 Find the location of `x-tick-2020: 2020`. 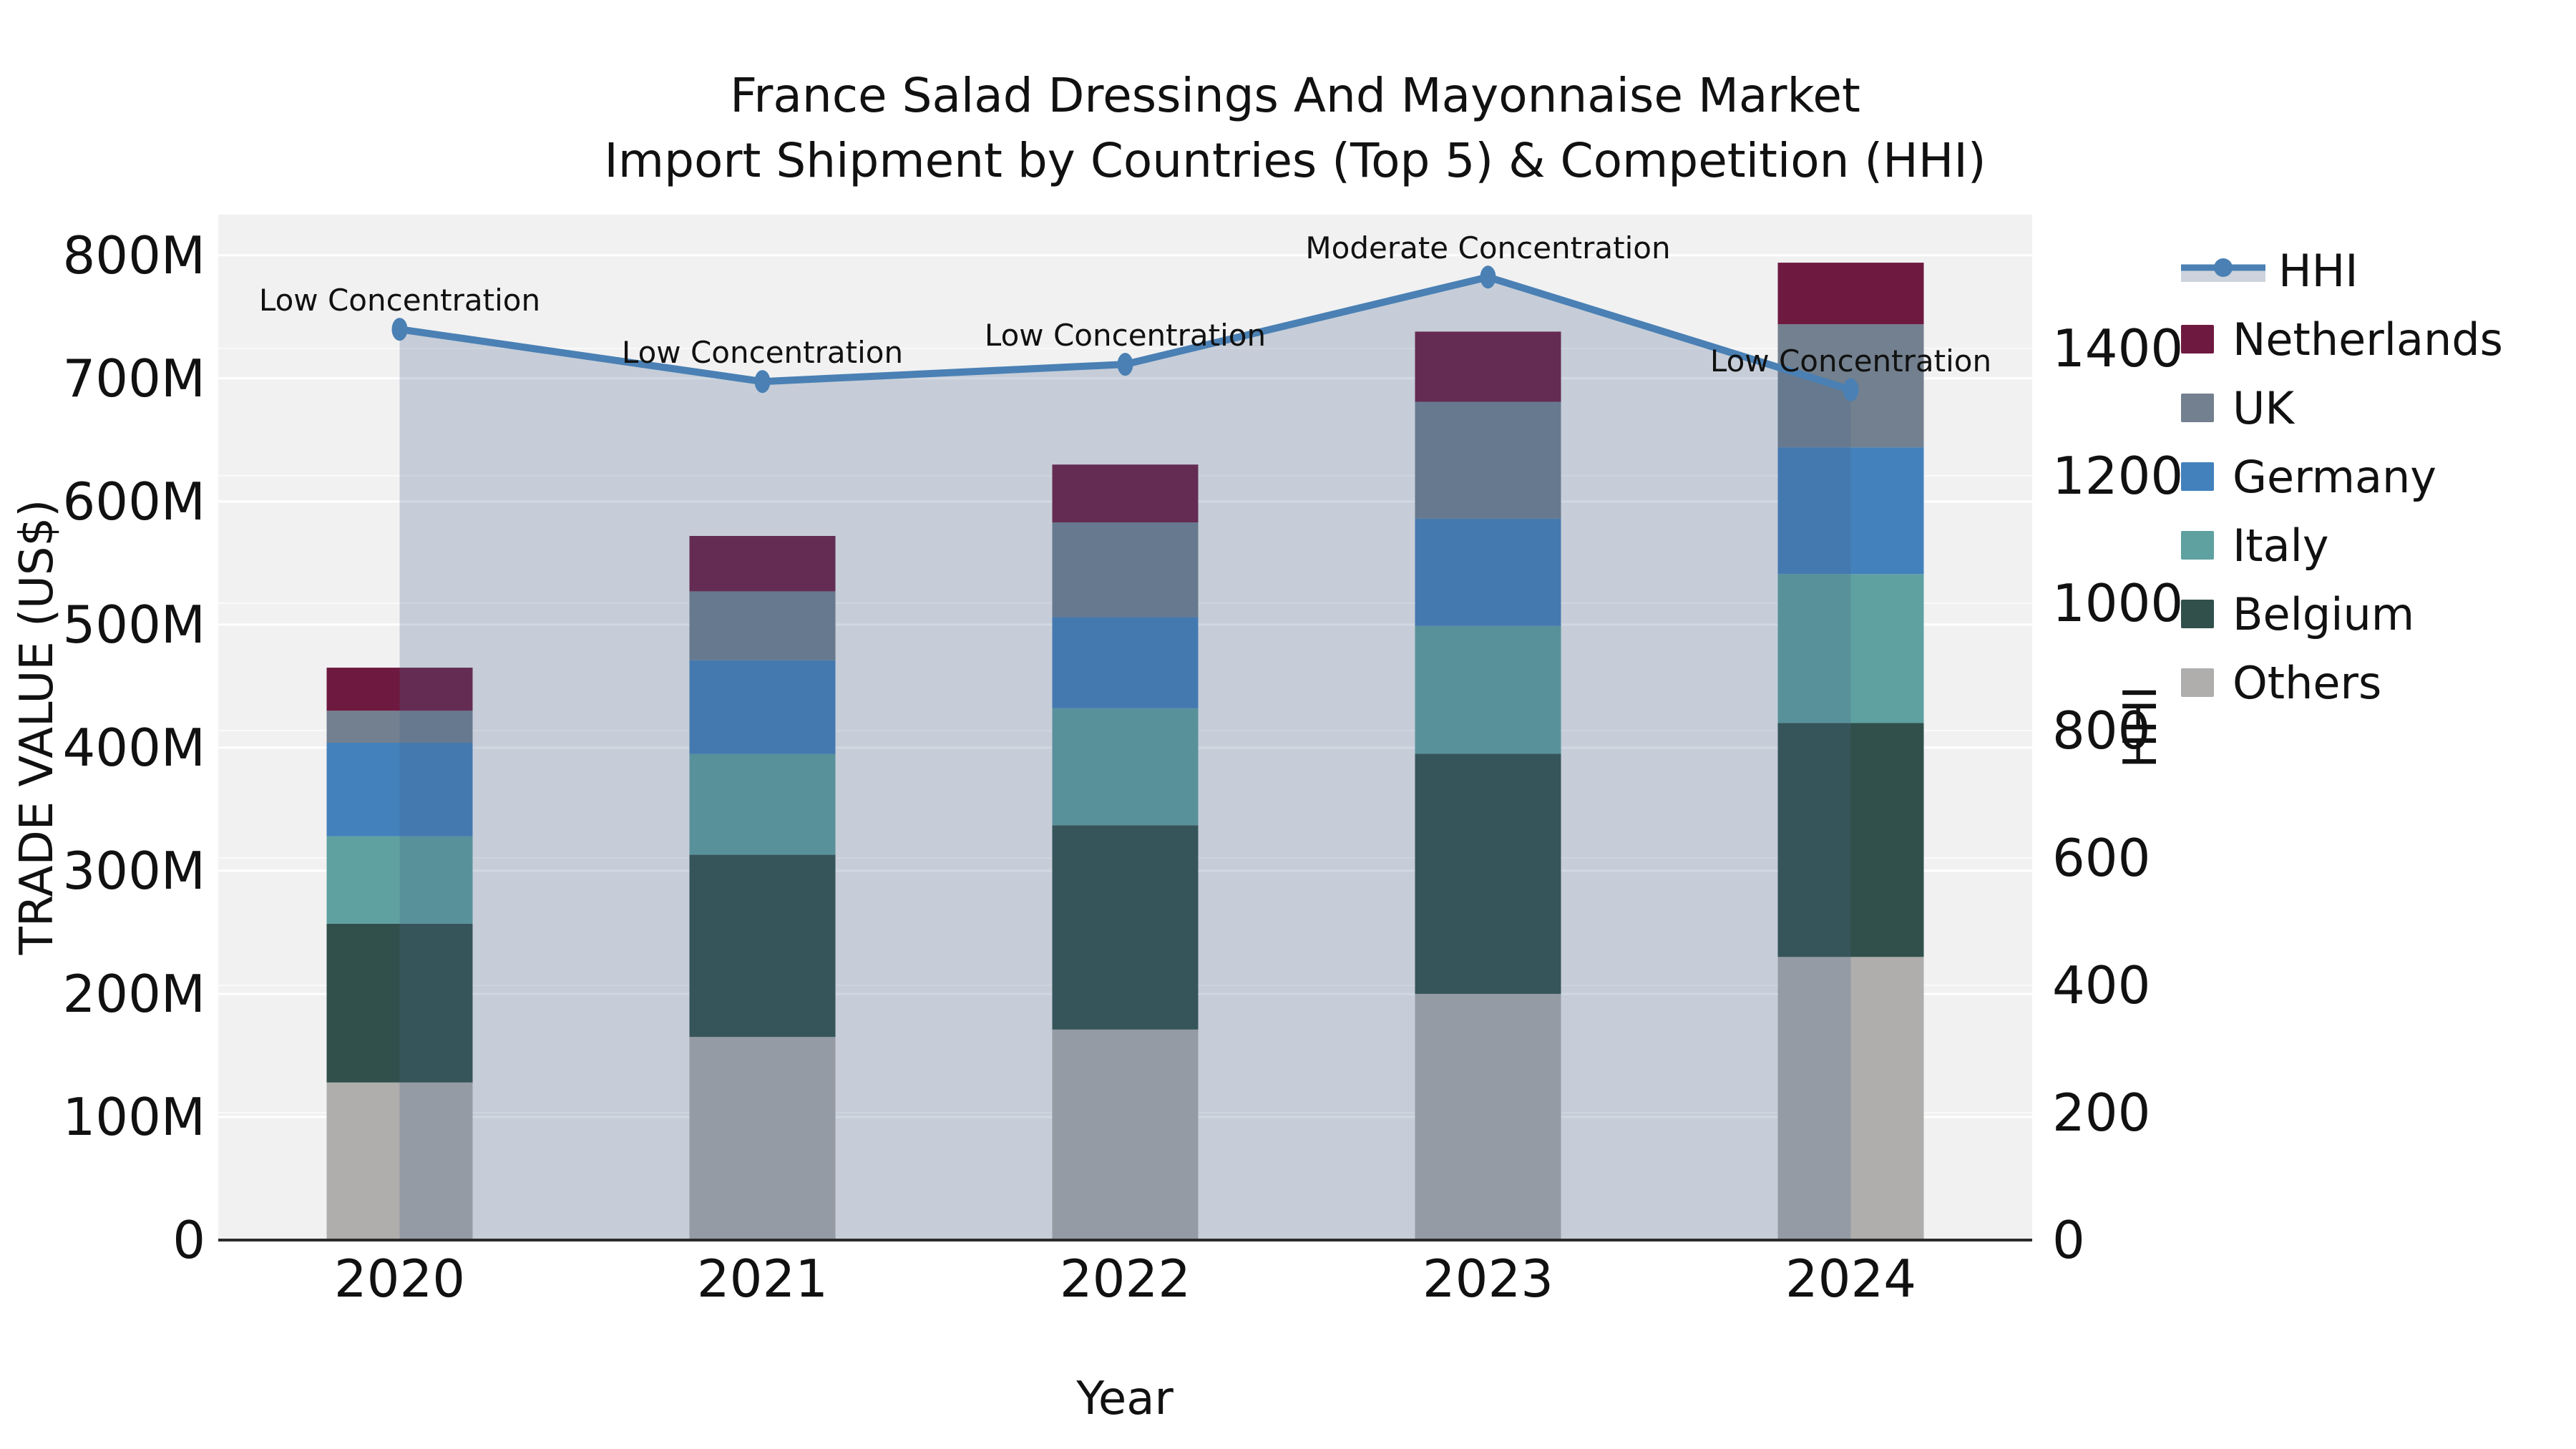

x-tick-2020: 2020 is located at coordinates (399, 1279).